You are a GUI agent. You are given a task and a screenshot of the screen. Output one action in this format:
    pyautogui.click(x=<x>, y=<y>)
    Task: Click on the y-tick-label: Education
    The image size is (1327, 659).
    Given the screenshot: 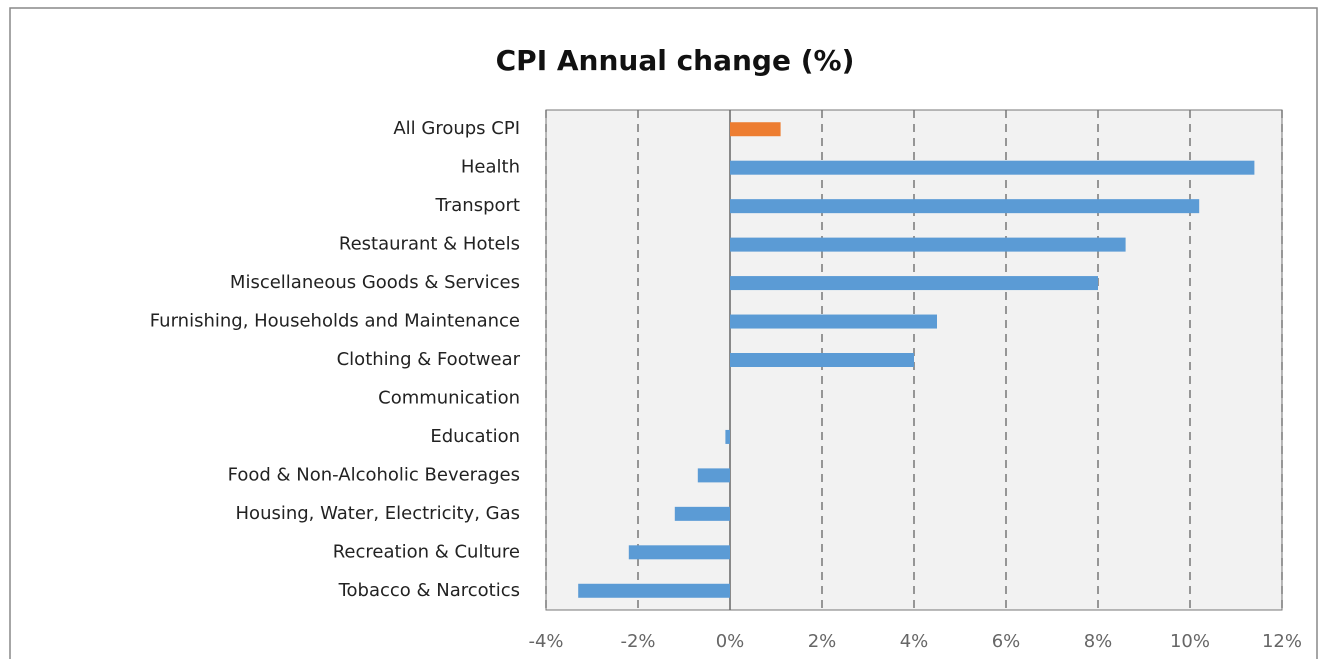 What is the action you would take?
    pyautogui.click(x=475, y=436)
    